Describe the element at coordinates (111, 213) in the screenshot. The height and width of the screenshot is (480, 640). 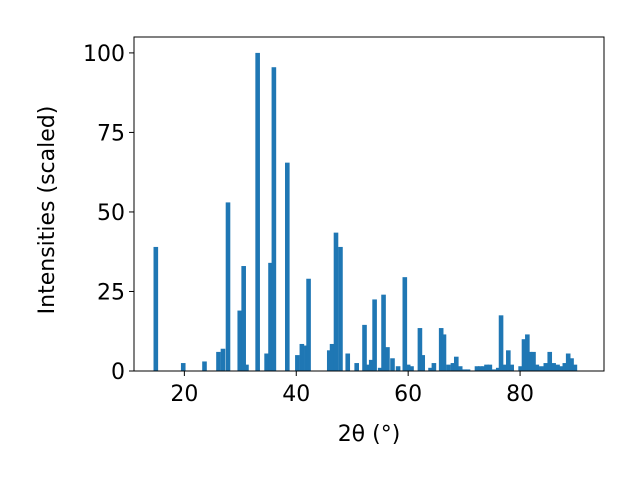
I see `y-tick-label: 50` at that location.